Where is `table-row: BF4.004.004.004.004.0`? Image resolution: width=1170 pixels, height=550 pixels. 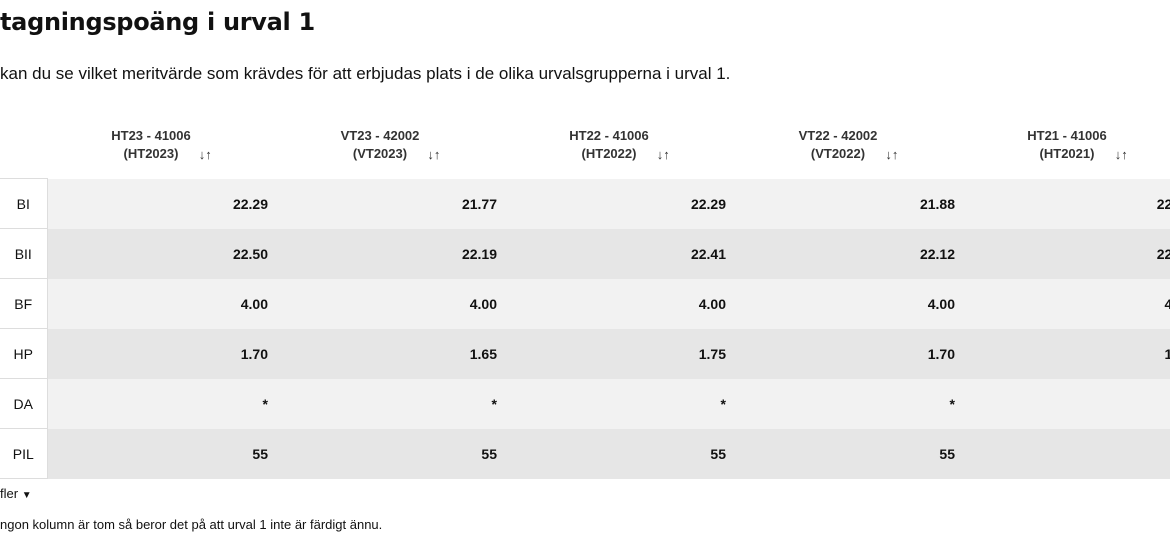 table-row: BF4.004.004.004.004.0 is located at coordinates (585, 303).